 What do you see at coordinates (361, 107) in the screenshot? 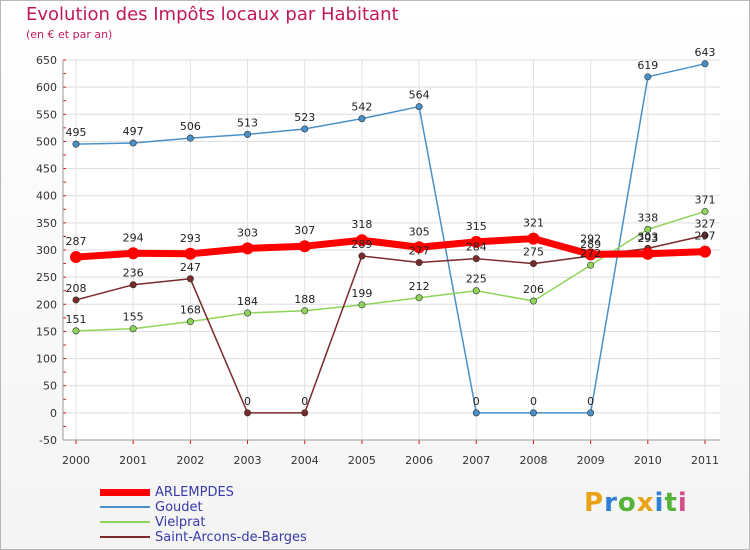
I see `data-label-goudet: 542` at bounding box center [361, 107].